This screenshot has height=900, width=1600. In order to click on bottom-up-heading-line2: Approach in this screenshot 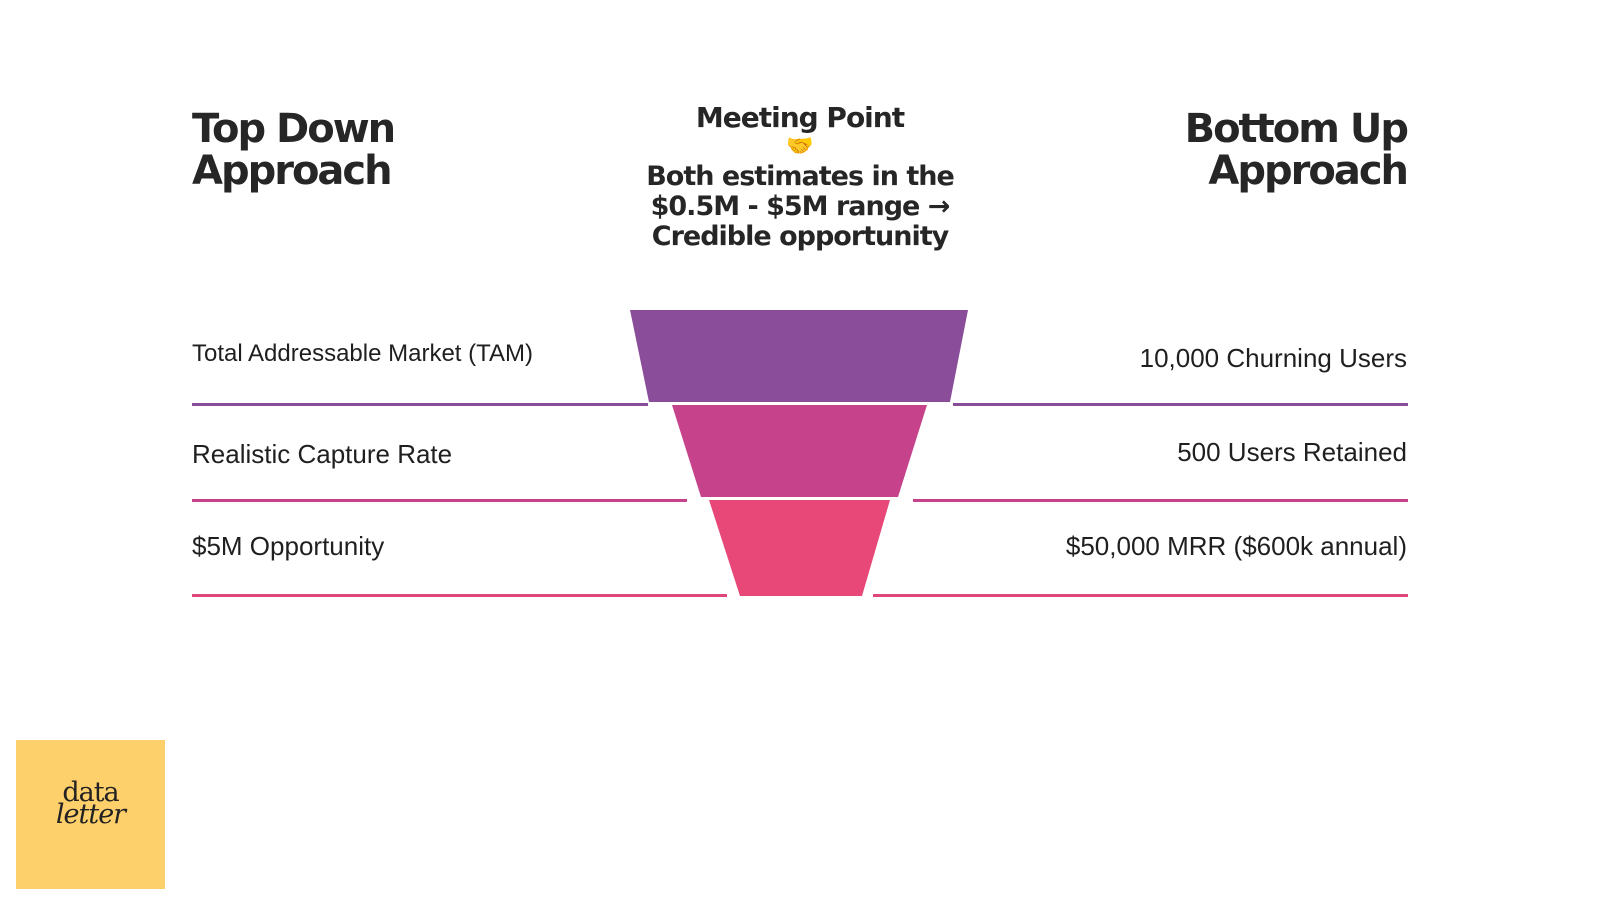, I will do `click(1308, 171)`.